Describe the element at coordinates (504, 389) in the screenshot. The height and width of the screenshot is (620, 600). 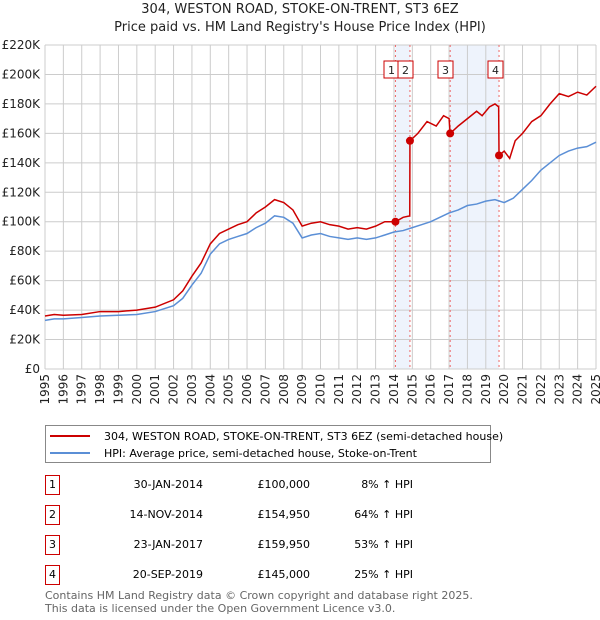
I see `x-tick-label: 2020` at that location.